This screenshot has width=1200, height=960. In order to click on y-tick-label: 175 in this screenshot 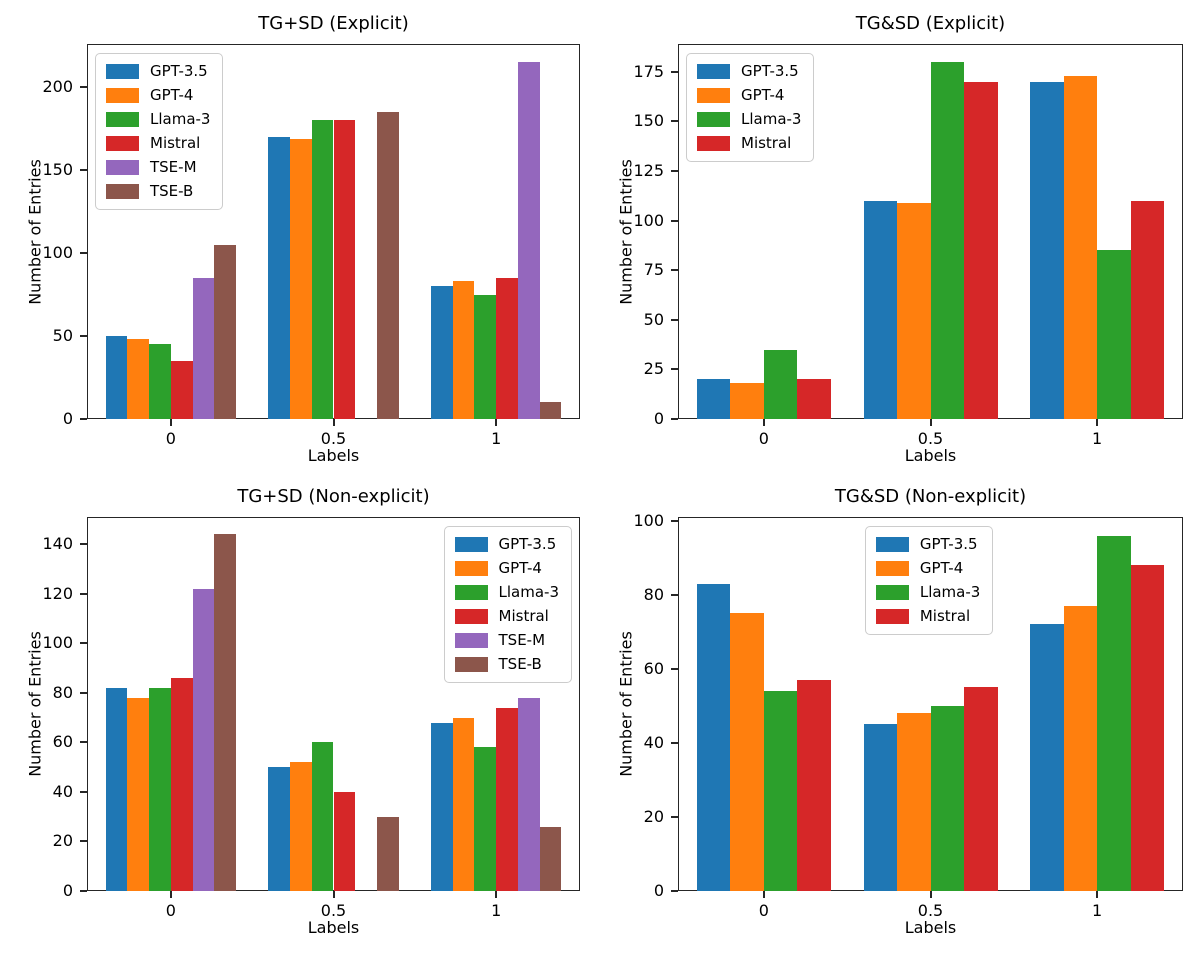, I will do `click(648, 71)`.